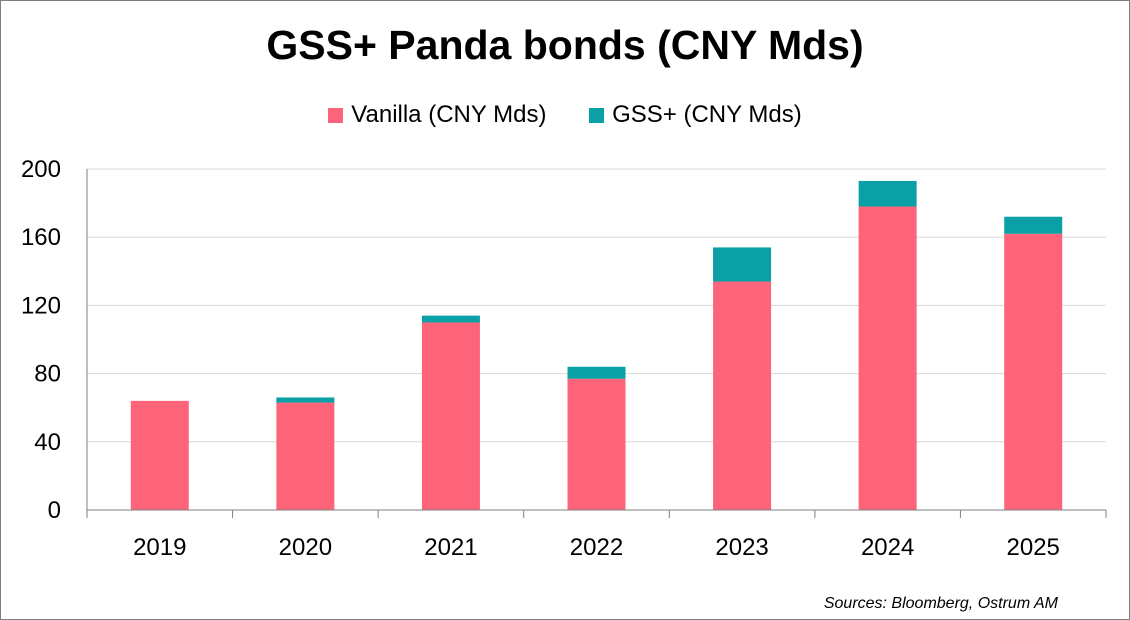  What do you see at coordinates (940, 603) in the screenshot?
I see `source-note: Sources: Bloomberg, Ostrum AM` at bounding box center [940, 603].